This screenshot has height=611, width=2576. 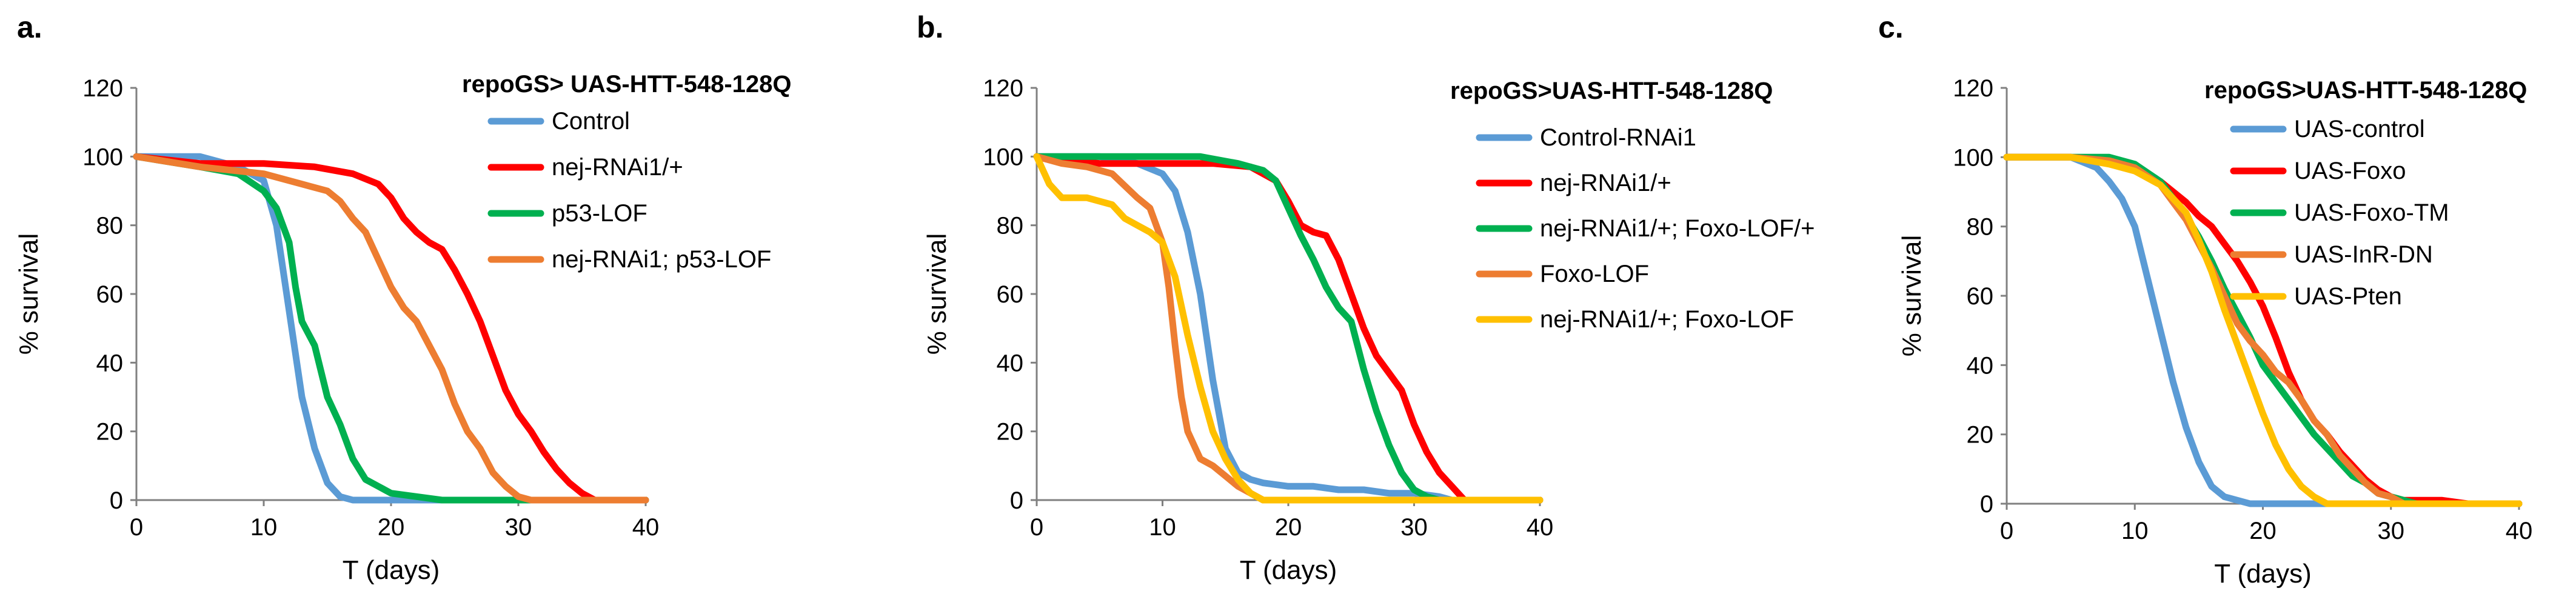 What do you see at coordinates (1677, 228) in the screenshot?
I see `legend-entry-label: nej-RNAi1/+; Foxo-LOF/+` at bounding box center [1677, 228].